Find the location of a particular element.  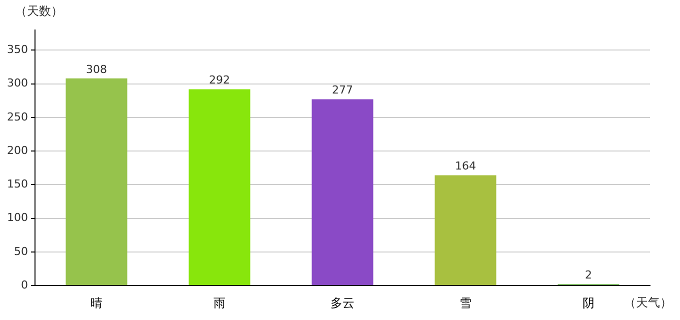

data-label: 164 is located at coordinates (465, 166).